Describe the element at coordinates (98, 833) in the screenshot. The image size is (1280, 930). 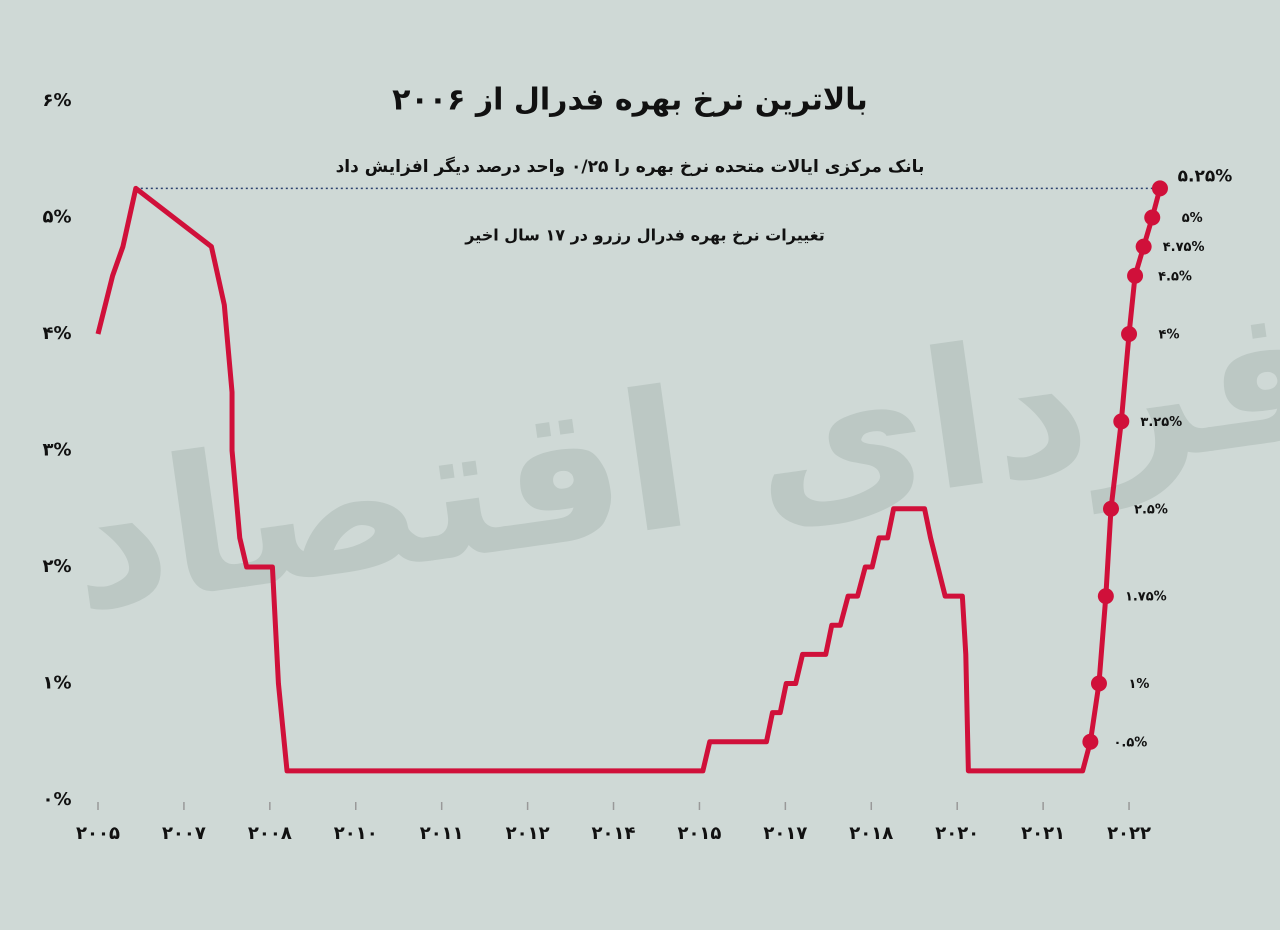
I see `x-tick-label: ۲۰۰۵` at that location.